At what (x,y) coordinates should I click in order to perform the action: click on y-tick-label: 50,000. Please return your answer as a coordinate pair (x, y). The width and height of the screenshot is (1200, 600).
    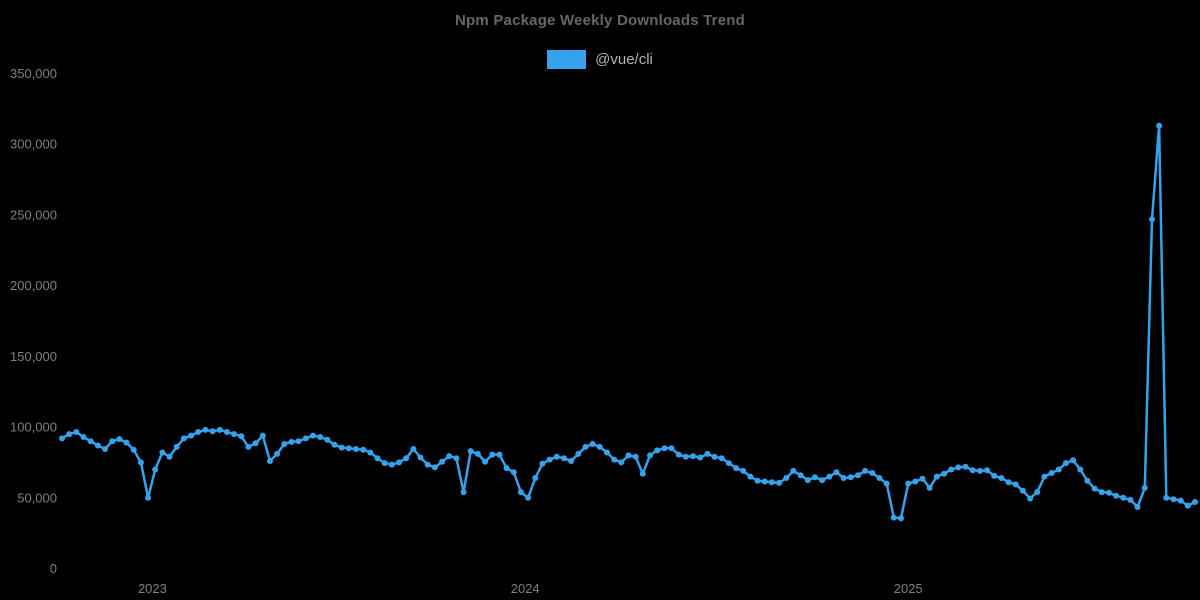
    Looking at the image, I should click on (37, 497).